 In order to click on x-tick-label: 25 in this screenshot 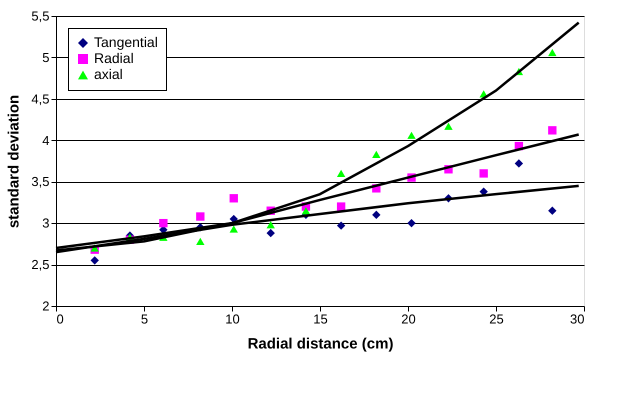, I will do `click(496, 319)`.